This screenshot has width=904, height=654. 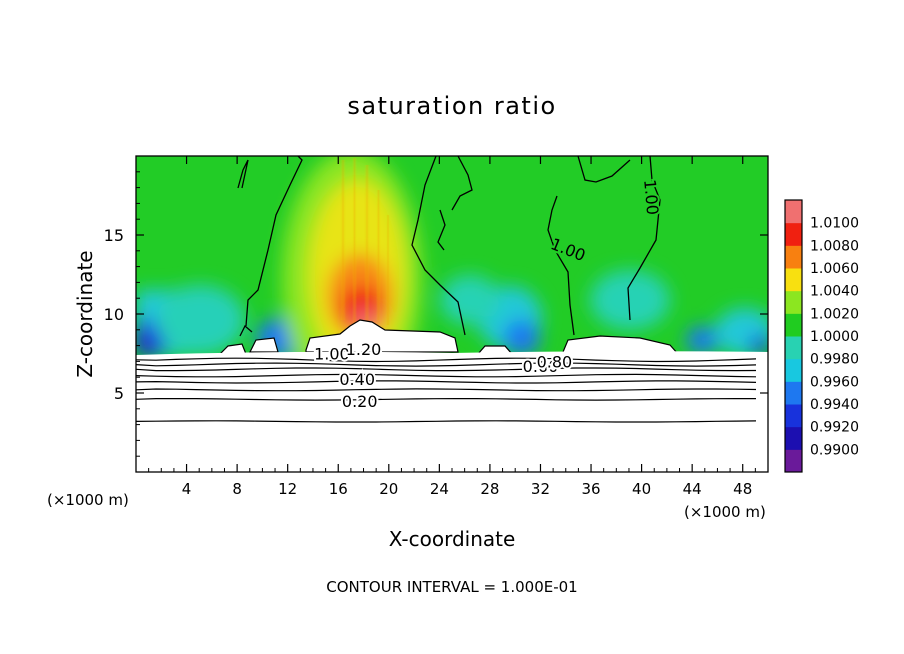 What do you see at coordinates (540, 489) in the screenshot?
I see `x-tick-label: 32` at bounding box center [540, 489].